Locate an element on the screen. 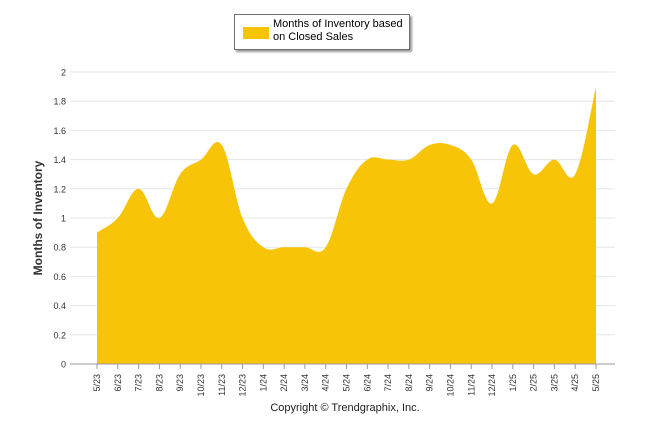 This screenshot has width=646, height=434. x-tick-label: 1/24 is located at coordinates (263, 383).